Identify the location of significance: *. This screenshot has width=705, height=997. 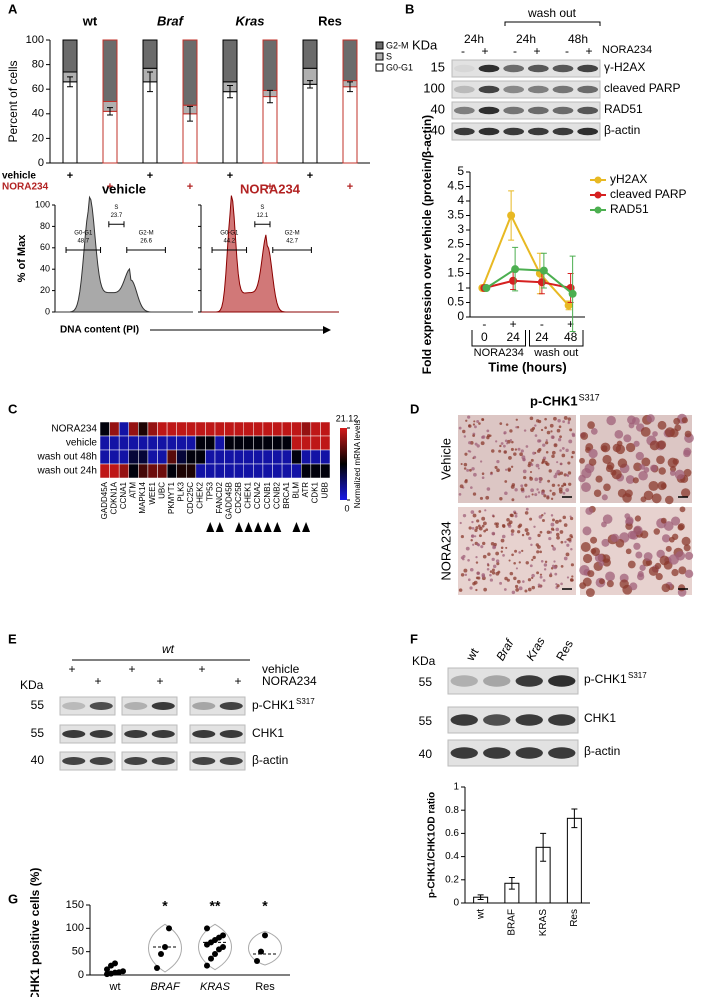
(165, 906).